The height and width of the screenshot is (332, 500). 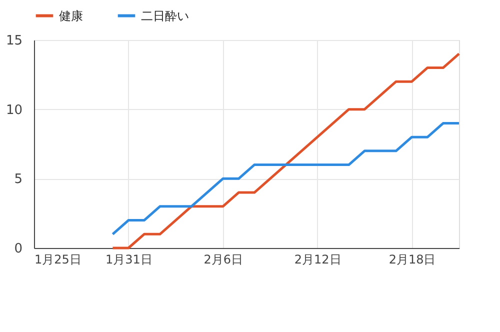 I want to click on x-tick-label: 2月6日, so click(x=224, y=259).